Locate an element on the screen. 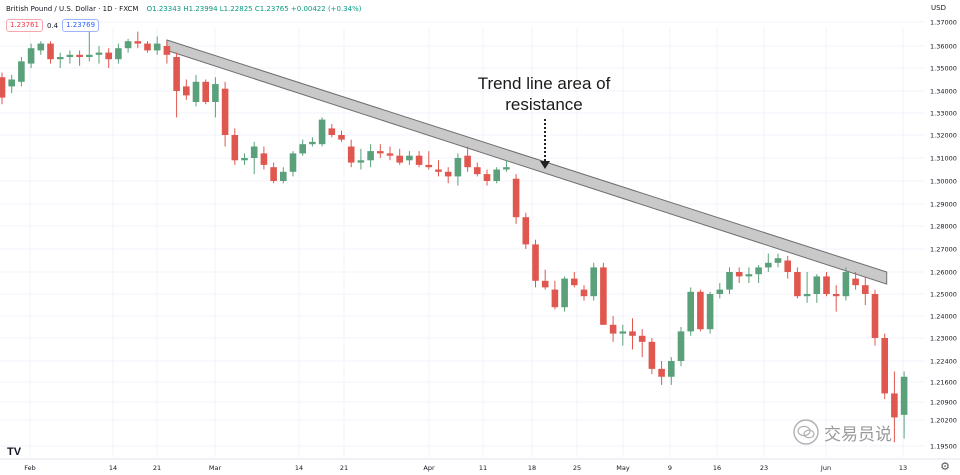 The width and height of the screenshot is (960, 475). y-tick-label: 1.24000 is located at coordinates (943, 317).